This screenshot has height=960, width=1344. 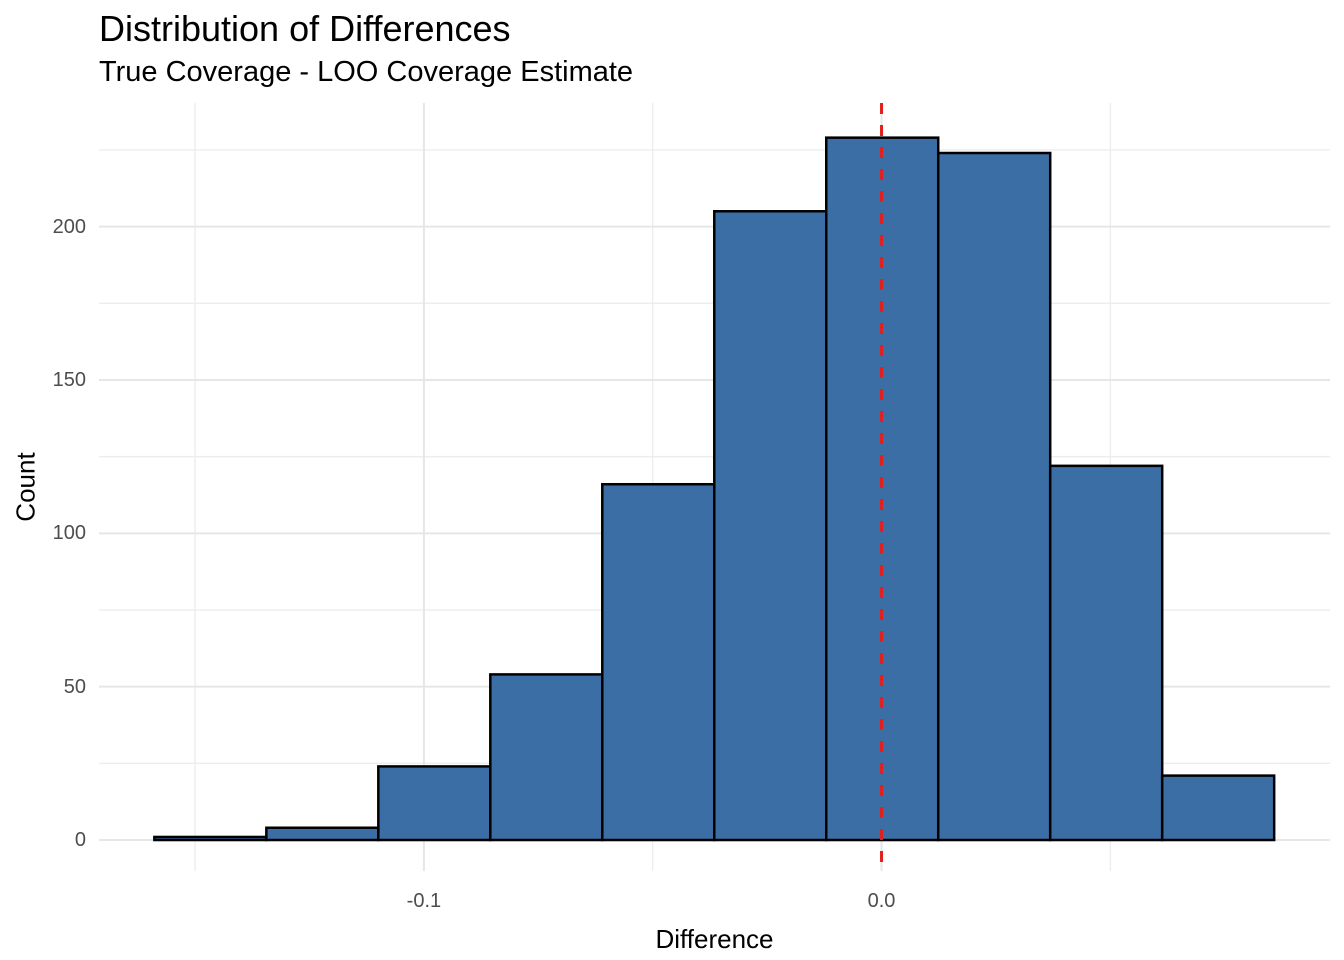 I want to click on y-tick-label: 150, so click(x=69, y=379).